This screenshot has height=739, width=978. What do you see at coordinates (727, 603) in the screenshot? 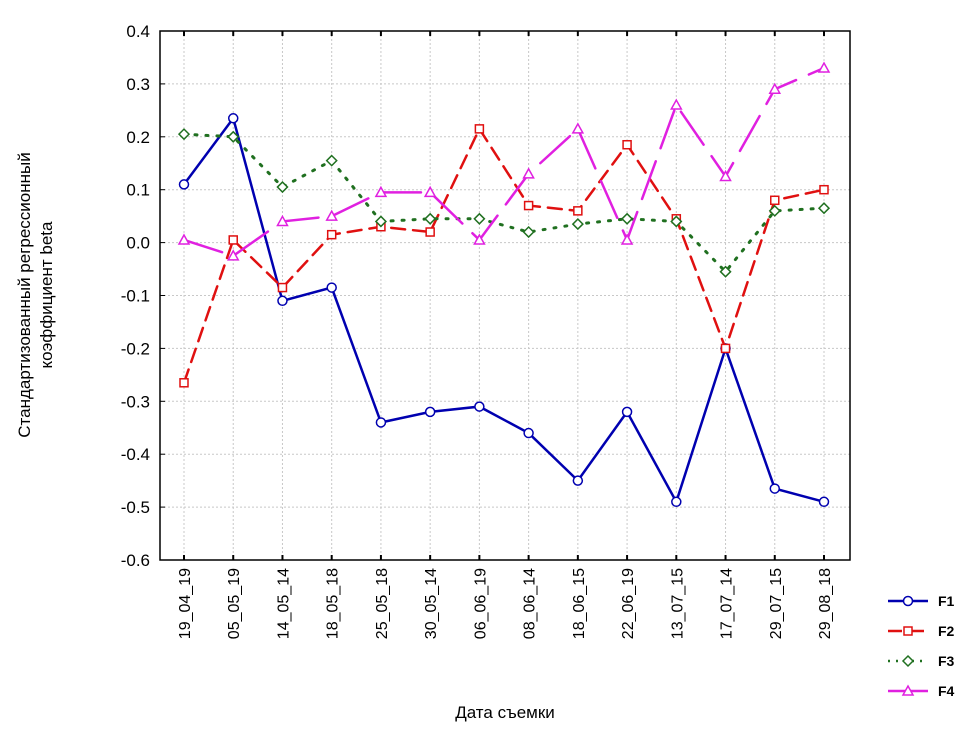
I see `x-tick-label: 17_07_14` at bounding box center [727, 603].